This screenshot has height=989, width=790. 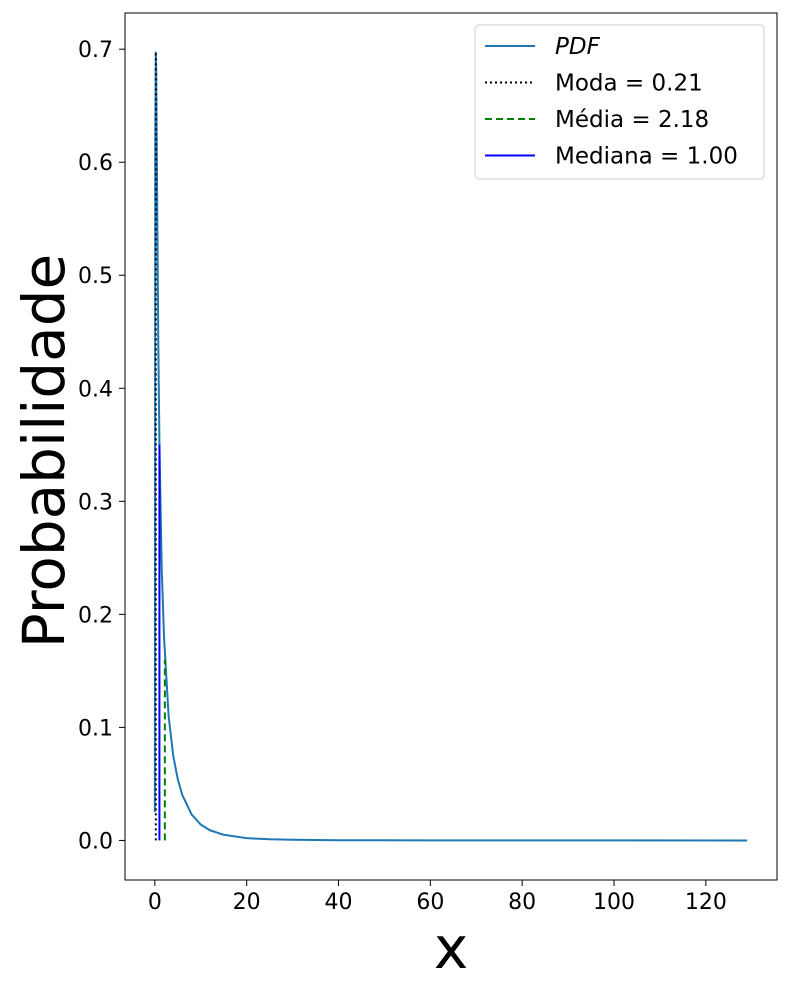 I want to click on y-axis-label: Probabilidade, so click(x=44, y=451).